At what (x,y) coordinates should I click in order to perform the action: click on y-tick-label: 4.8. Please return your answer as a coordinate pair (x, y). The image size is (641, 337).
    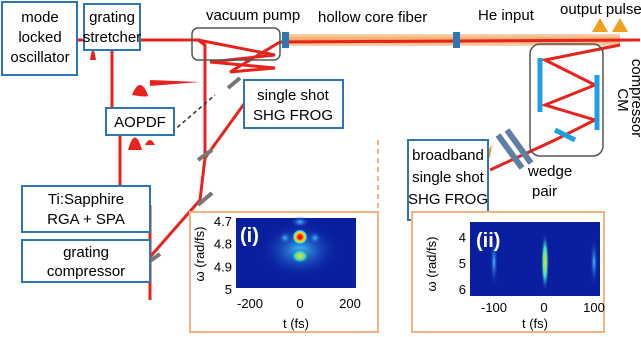
    Looking at the image, I should click on (223, 244).